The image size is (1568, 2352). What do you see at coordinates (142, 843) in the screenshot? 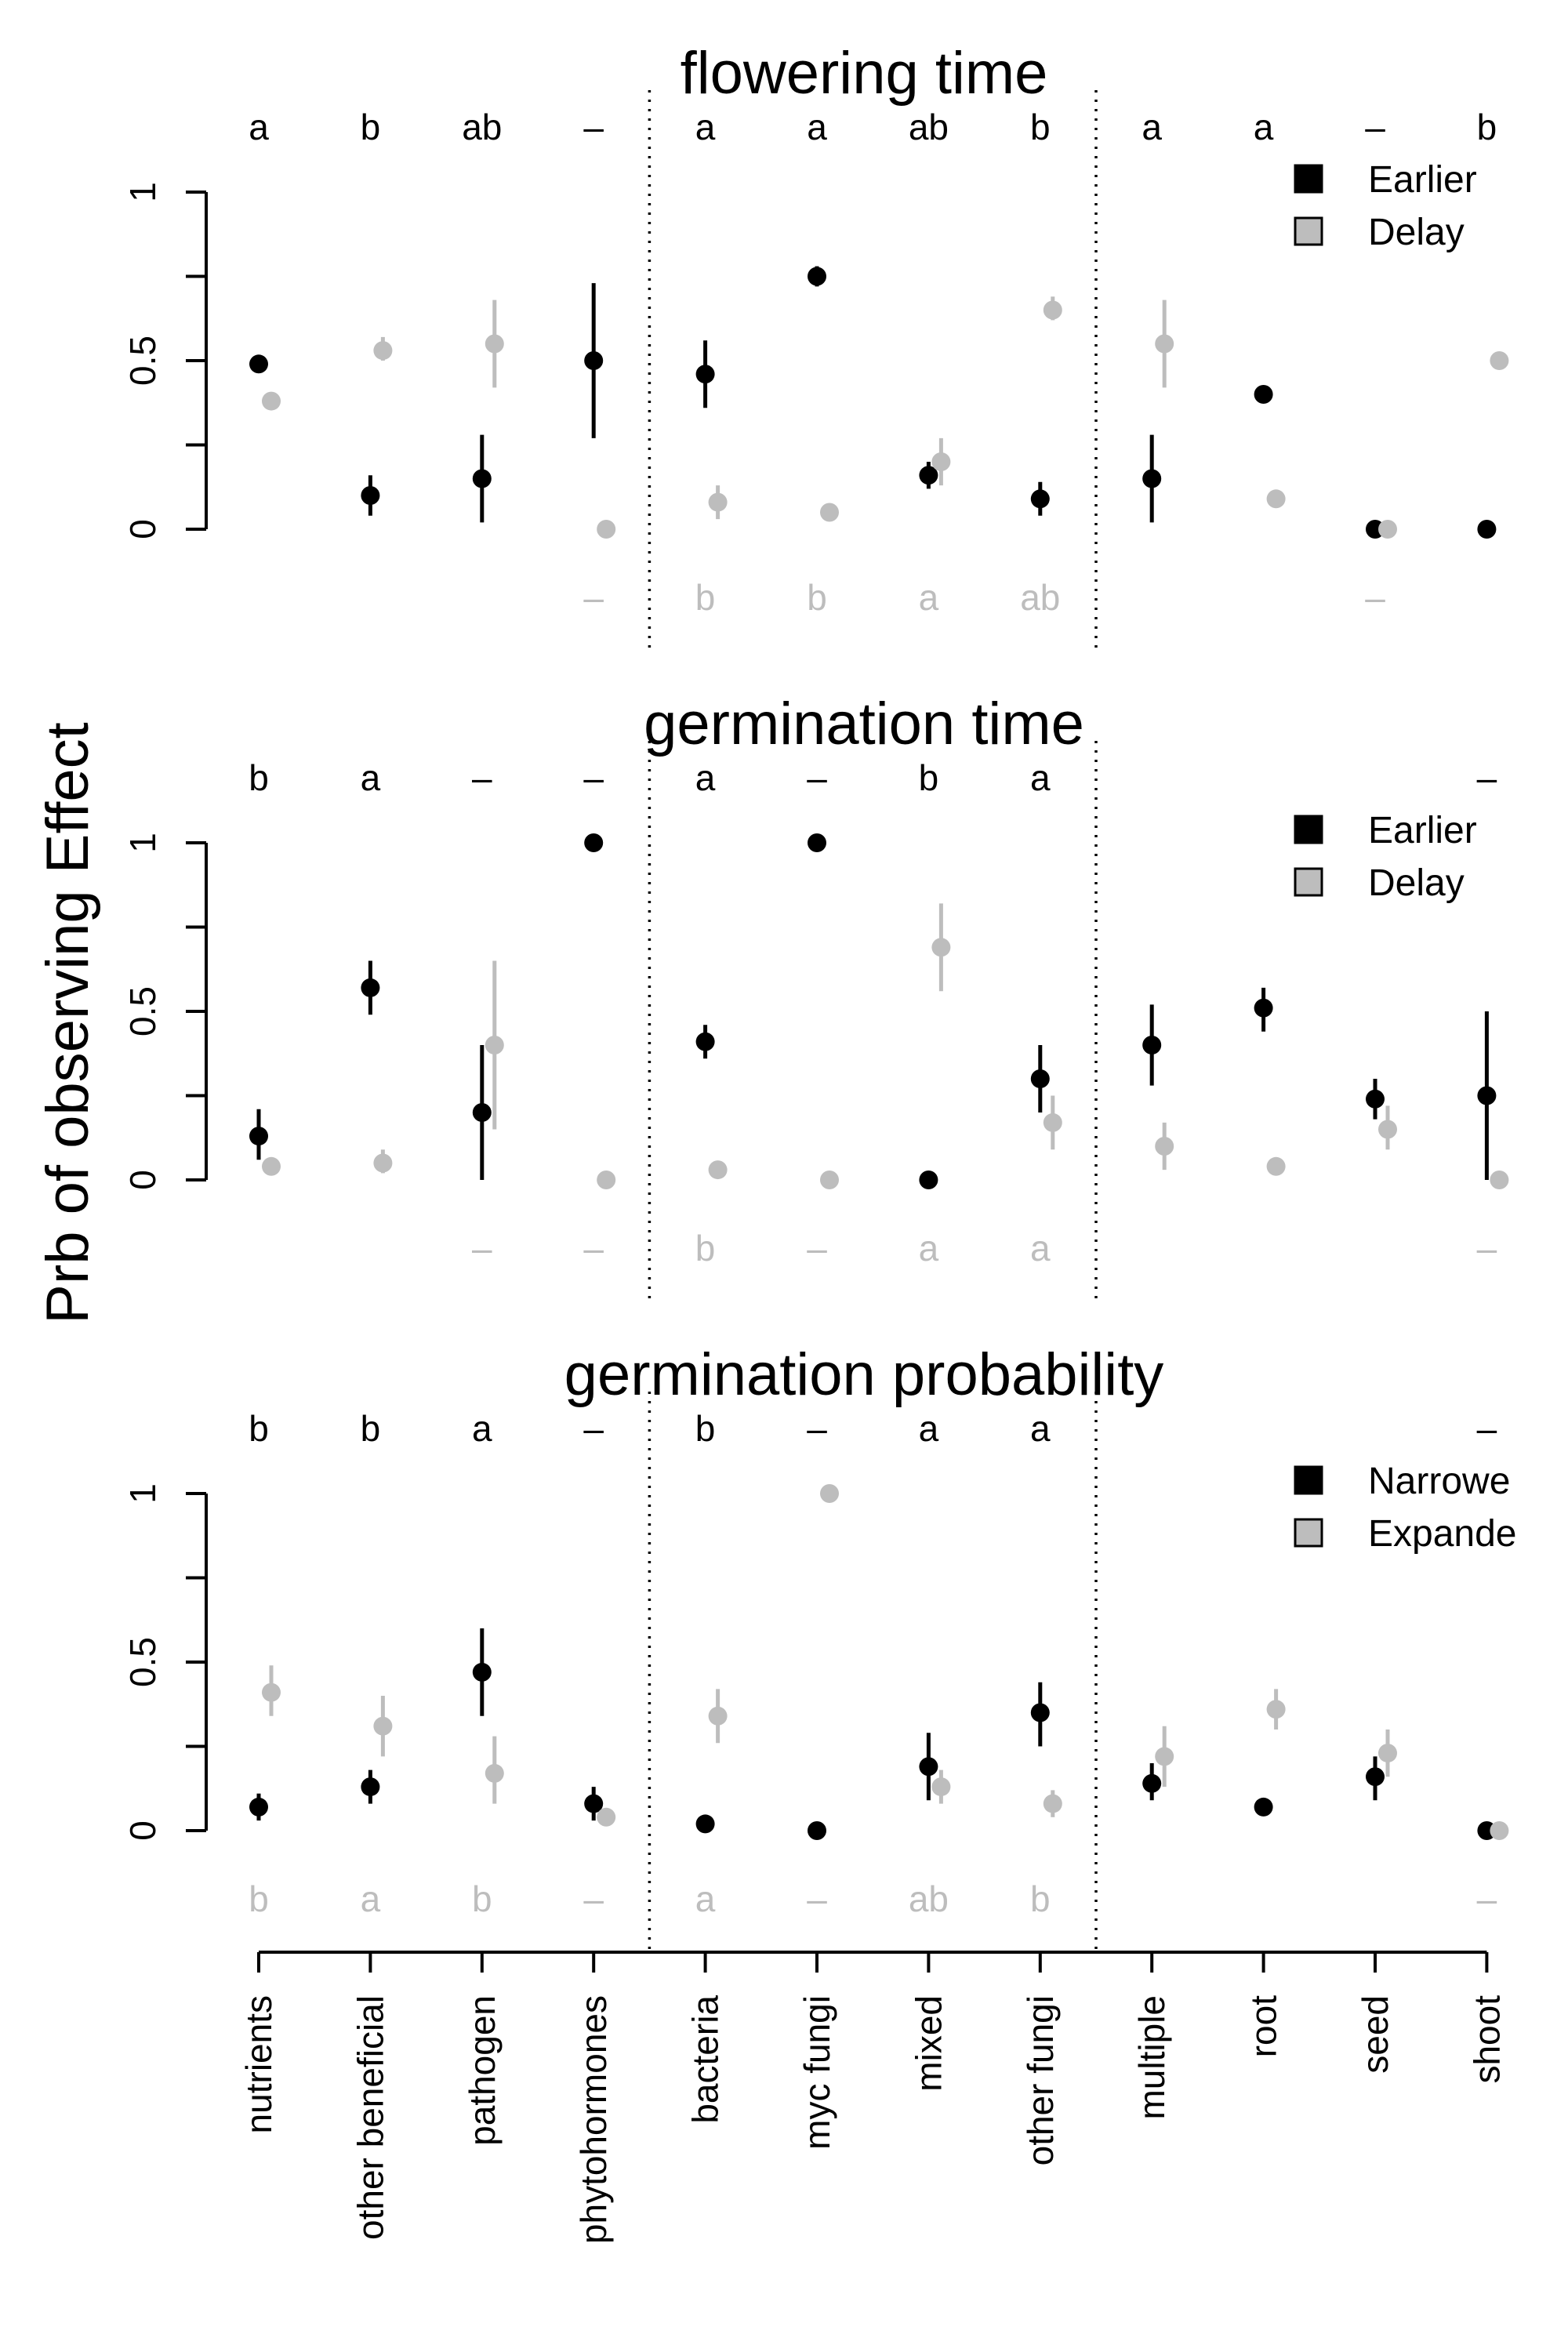
I see `y-tick-label: 1` at bounding box center [142, 843].